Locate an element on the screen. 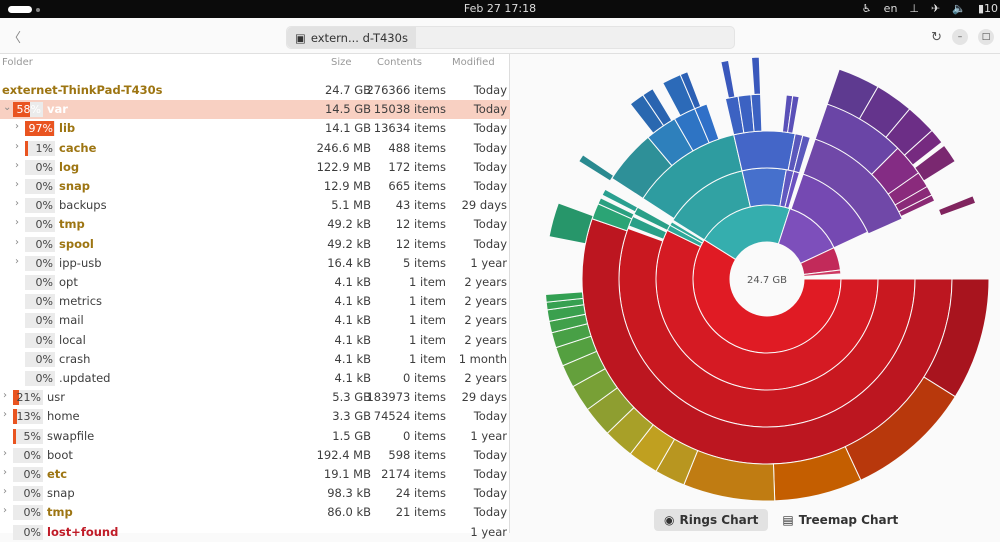 The height and width of the screenshot is (542, 1000). maximize-button: □ is located at coordinates (986, 37).